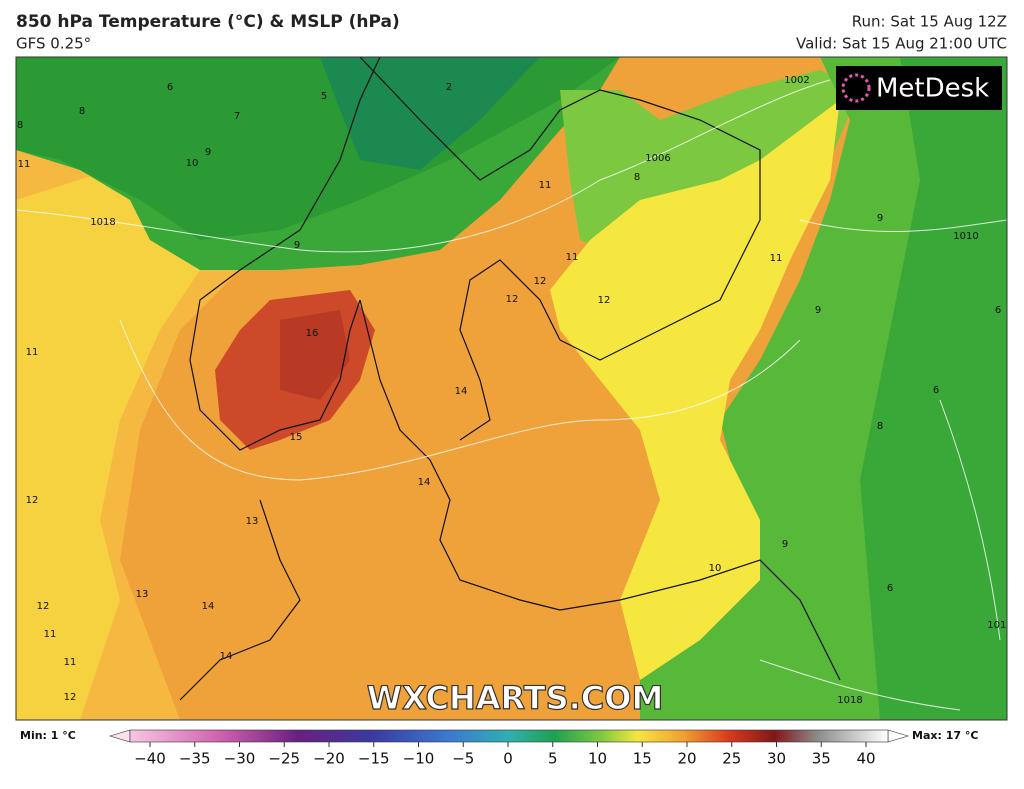  Describe the element at coordinates (965, 236) in the screenshot. I see `contour-label: 1010` at that location.